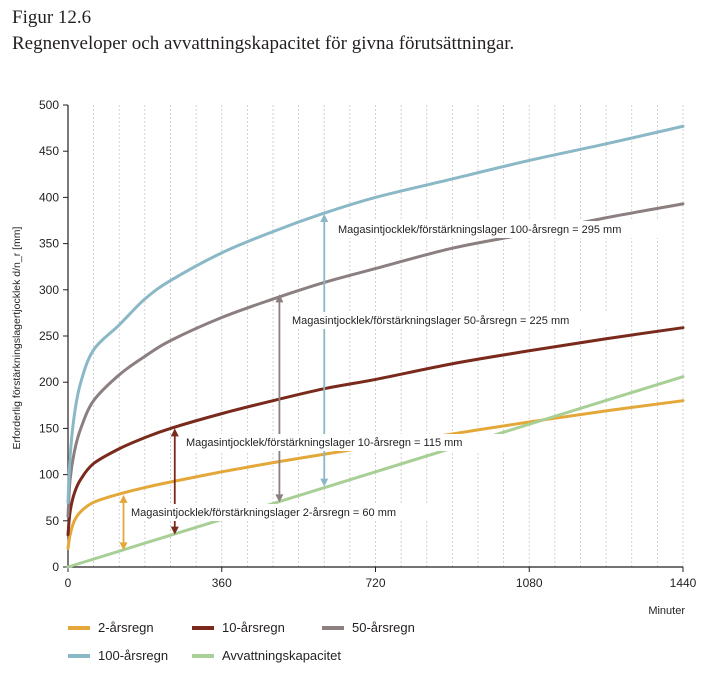 The image size is (704, 689). I want to click on legend-item-100-arsregn: 100-årsregn, so click(118, 655).